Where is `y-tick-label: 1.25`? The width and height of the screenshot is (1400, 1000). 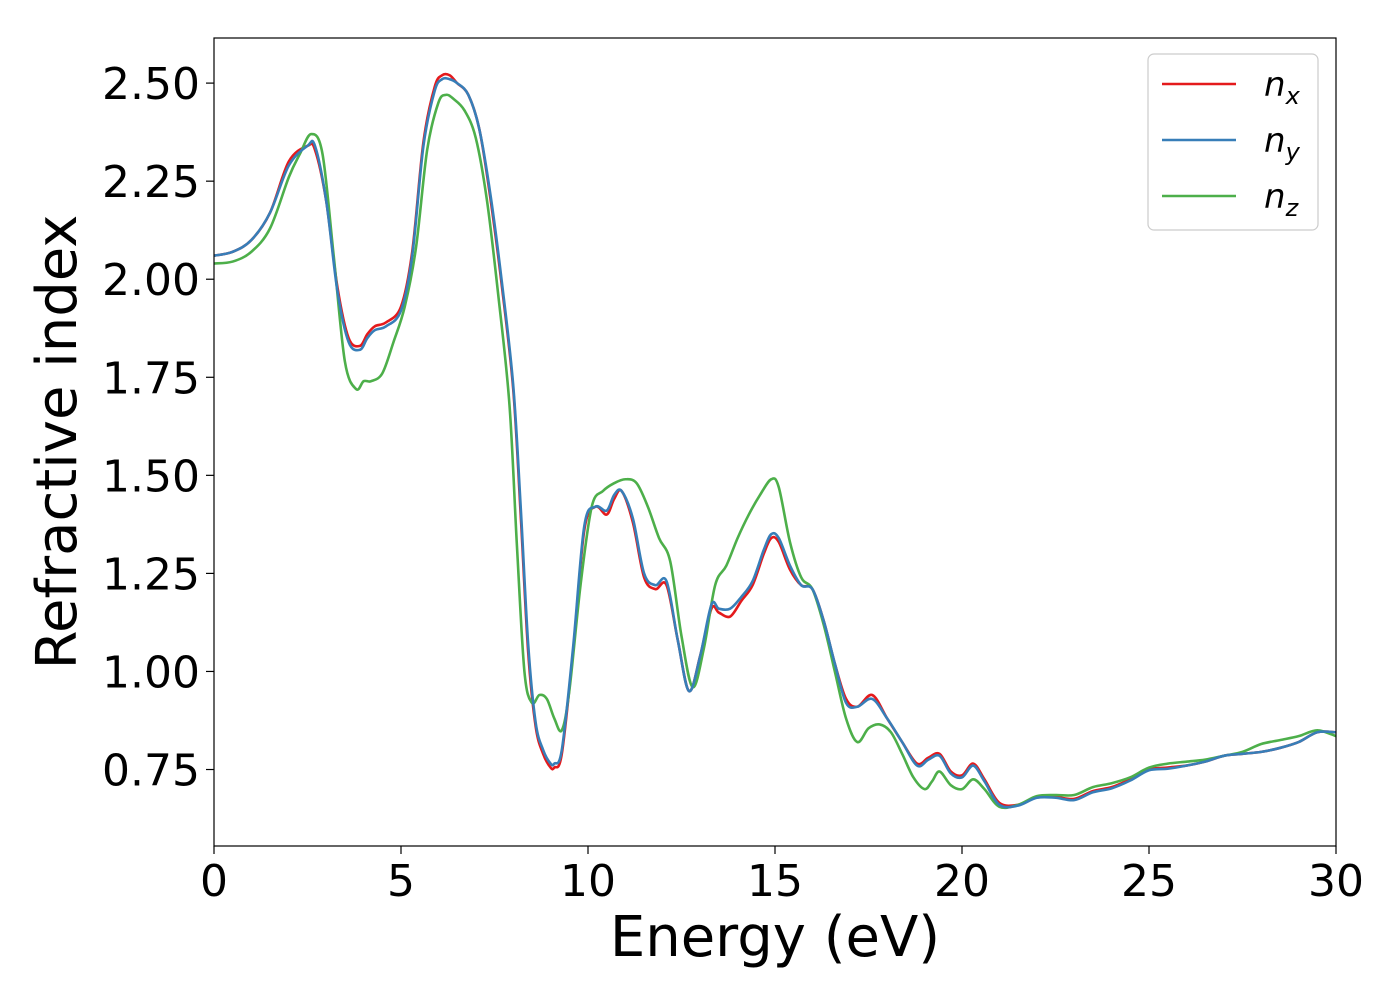
y-tick-label: 1.25 is located at coordinates (151, 574).